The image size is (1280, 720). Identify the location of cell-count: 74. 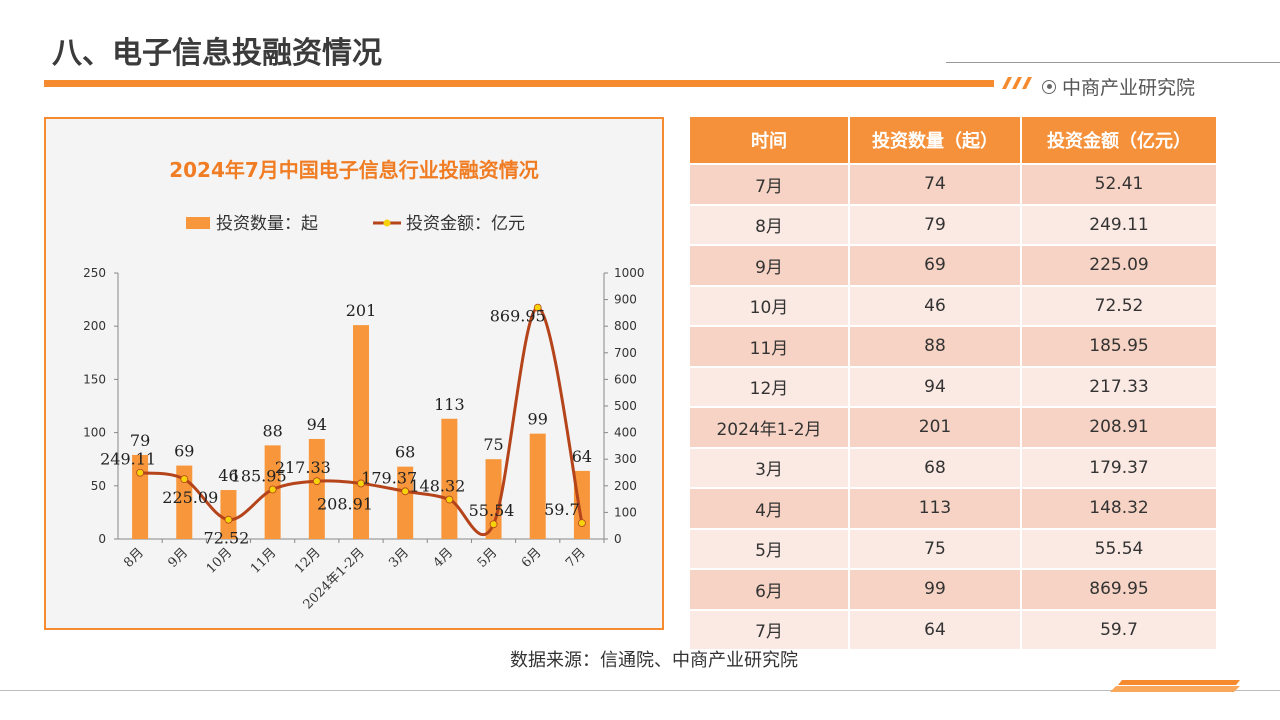
(935, 184).